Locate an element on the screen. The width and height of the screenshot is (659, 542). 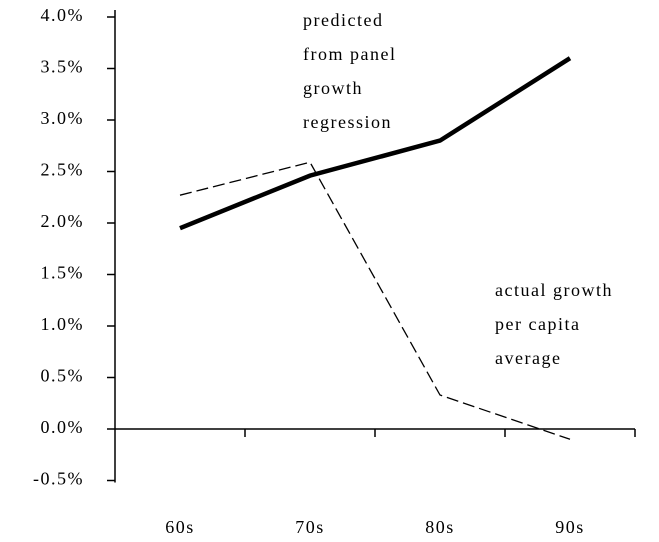
y-tick-label: 0.0% is located at coordinates (63, 427).